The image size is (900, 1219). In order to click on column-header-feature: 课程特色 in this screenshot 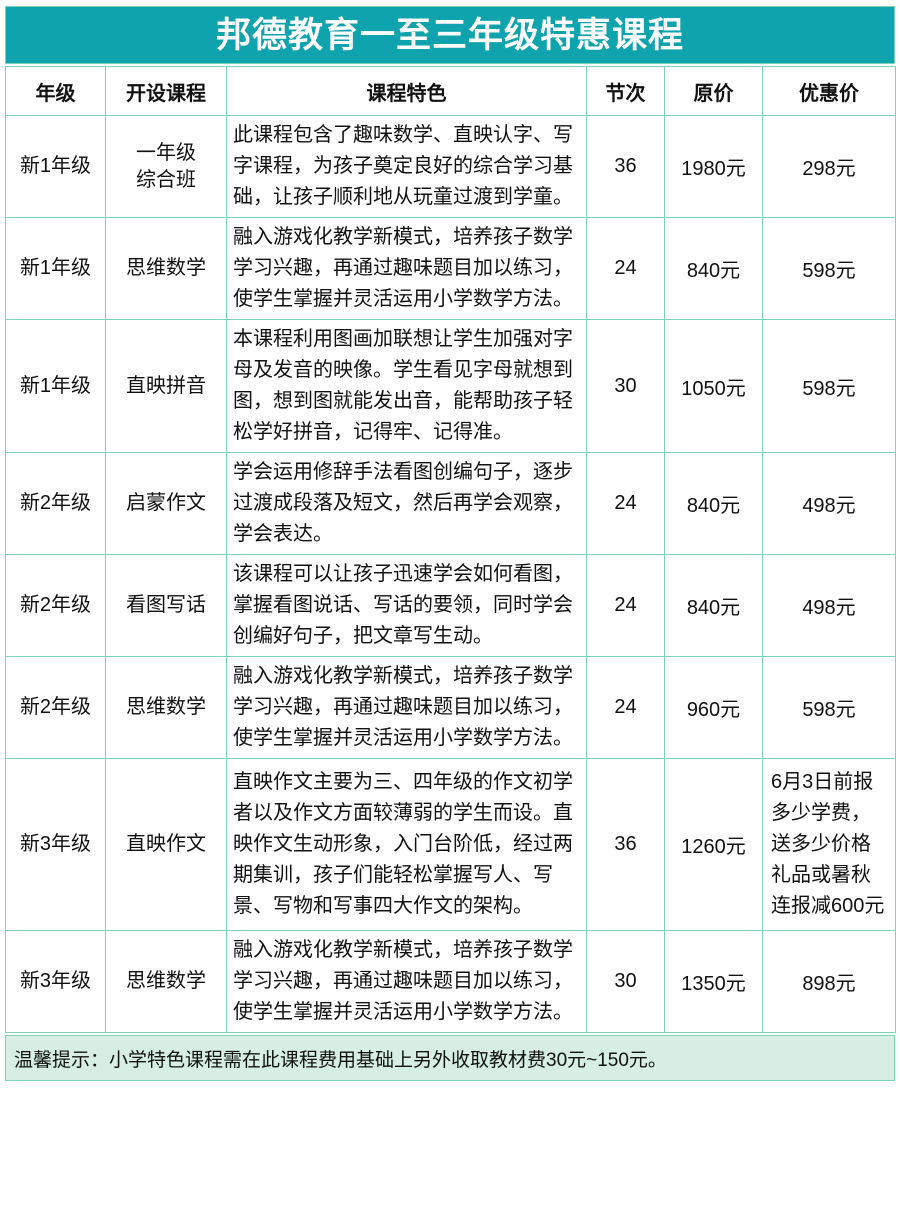, I will do `click(406, 91)`.